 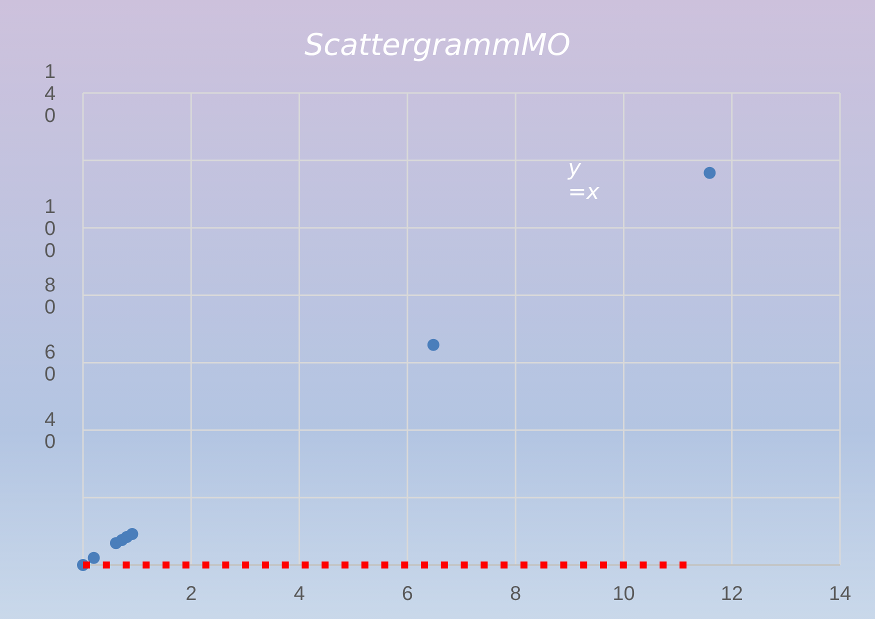 What do you see at coordinates (437, 45) in the screenshot?
I see `chart-title: ScattergrammMO` at bounding box center [437, 45].